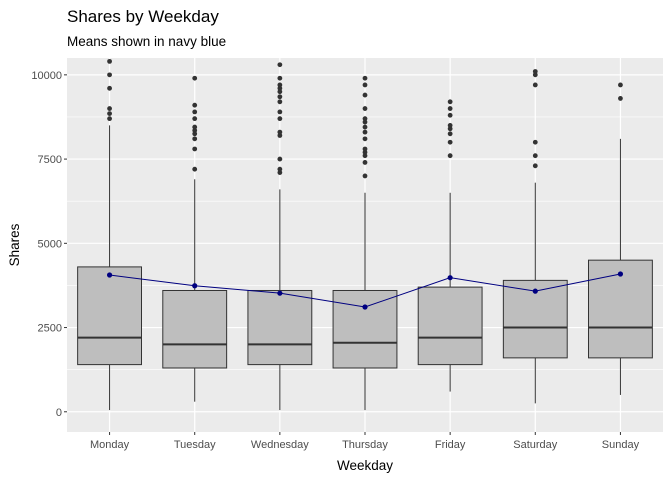  I want to click on x-tick-label: Wednesday, so click(280, 445).